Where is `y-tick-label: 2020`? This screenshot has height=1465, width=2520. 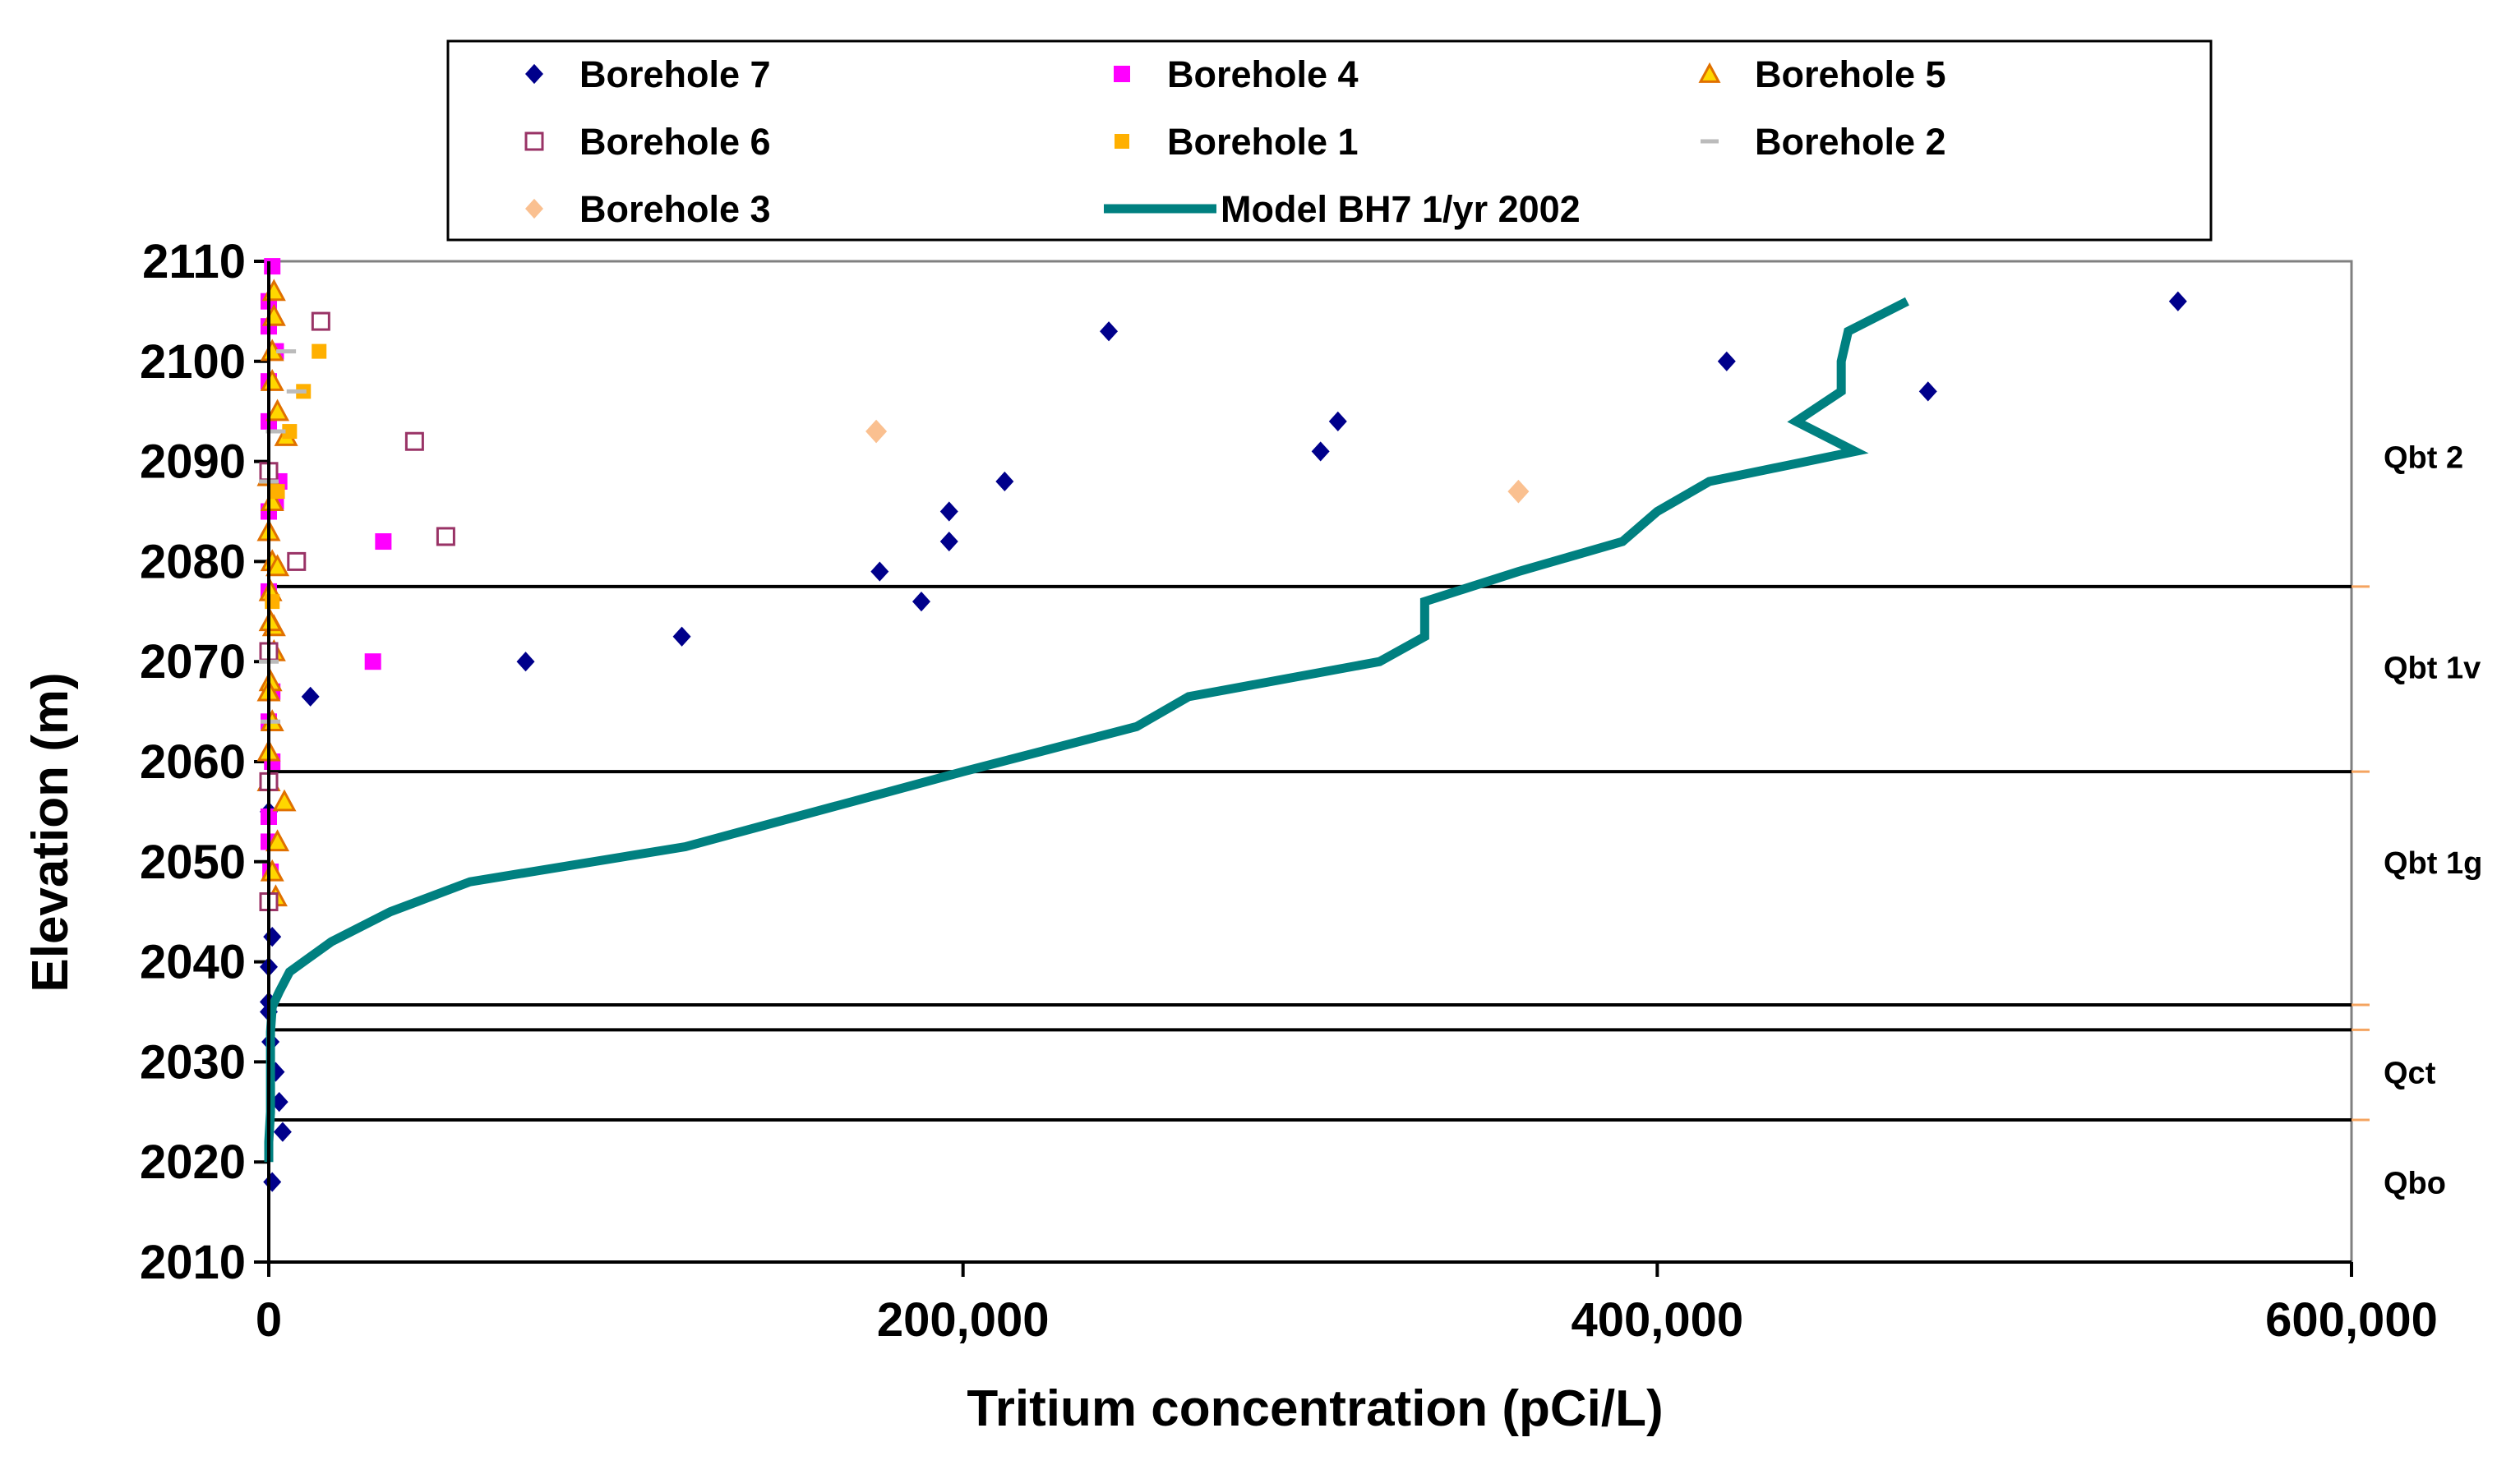 y-tick-label: 2020 is located at coordinates (193, 1162).